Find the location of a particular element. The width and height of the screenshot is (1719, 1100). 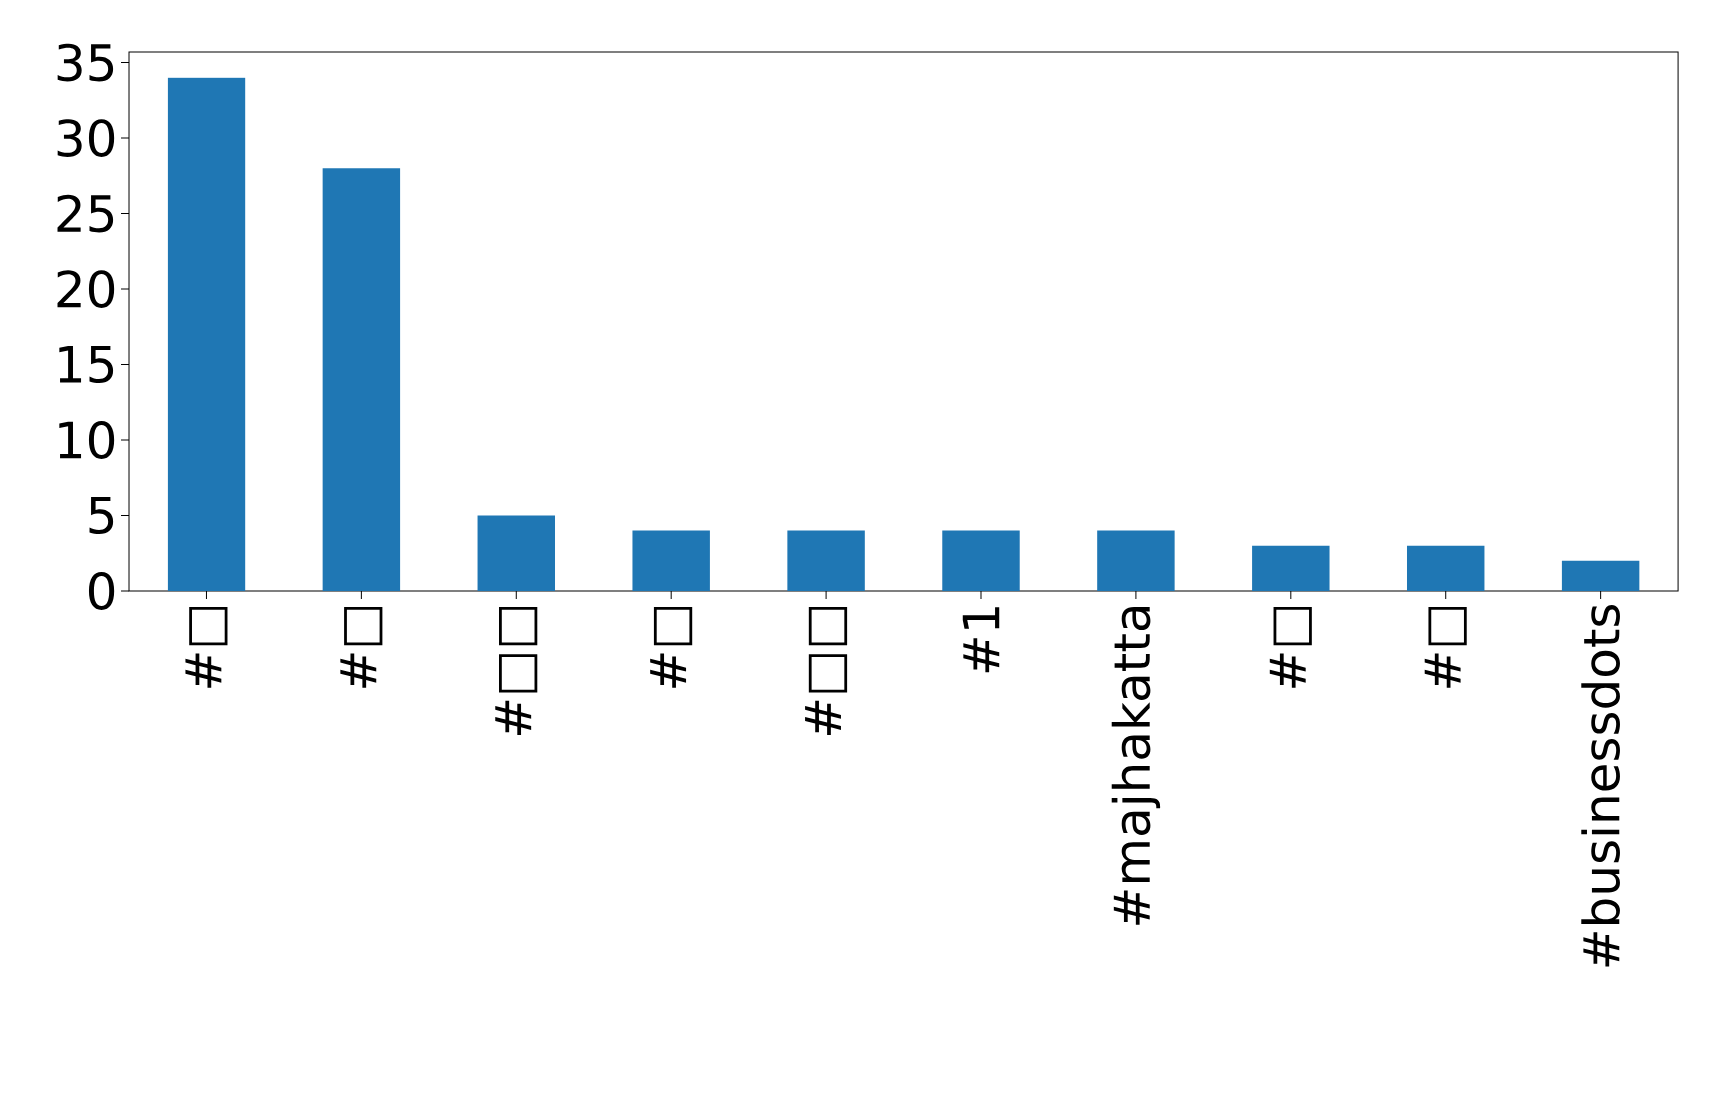

y-tick-label: 5 is located at coordinates (101, 515).